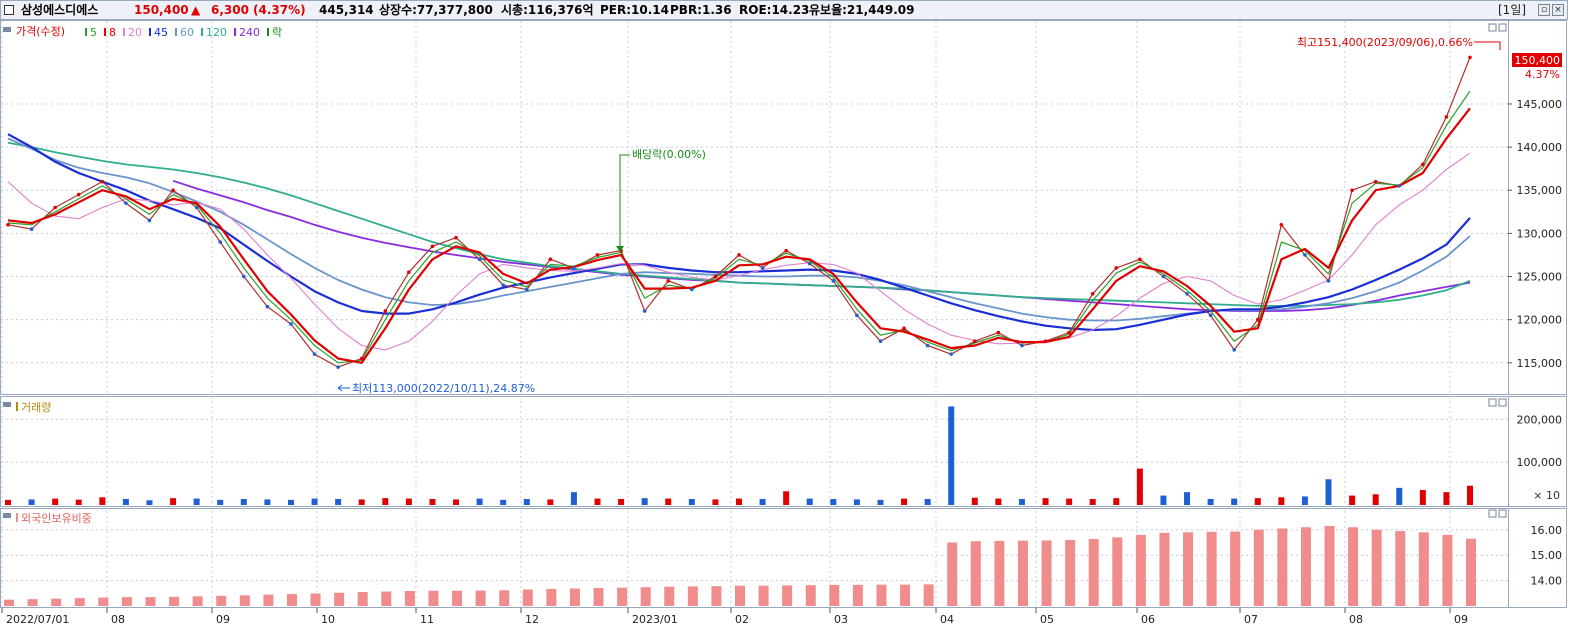  Describe the element at coordinates (532, 619) in the screenshot. I see `x-tick-label: 12` at that location.